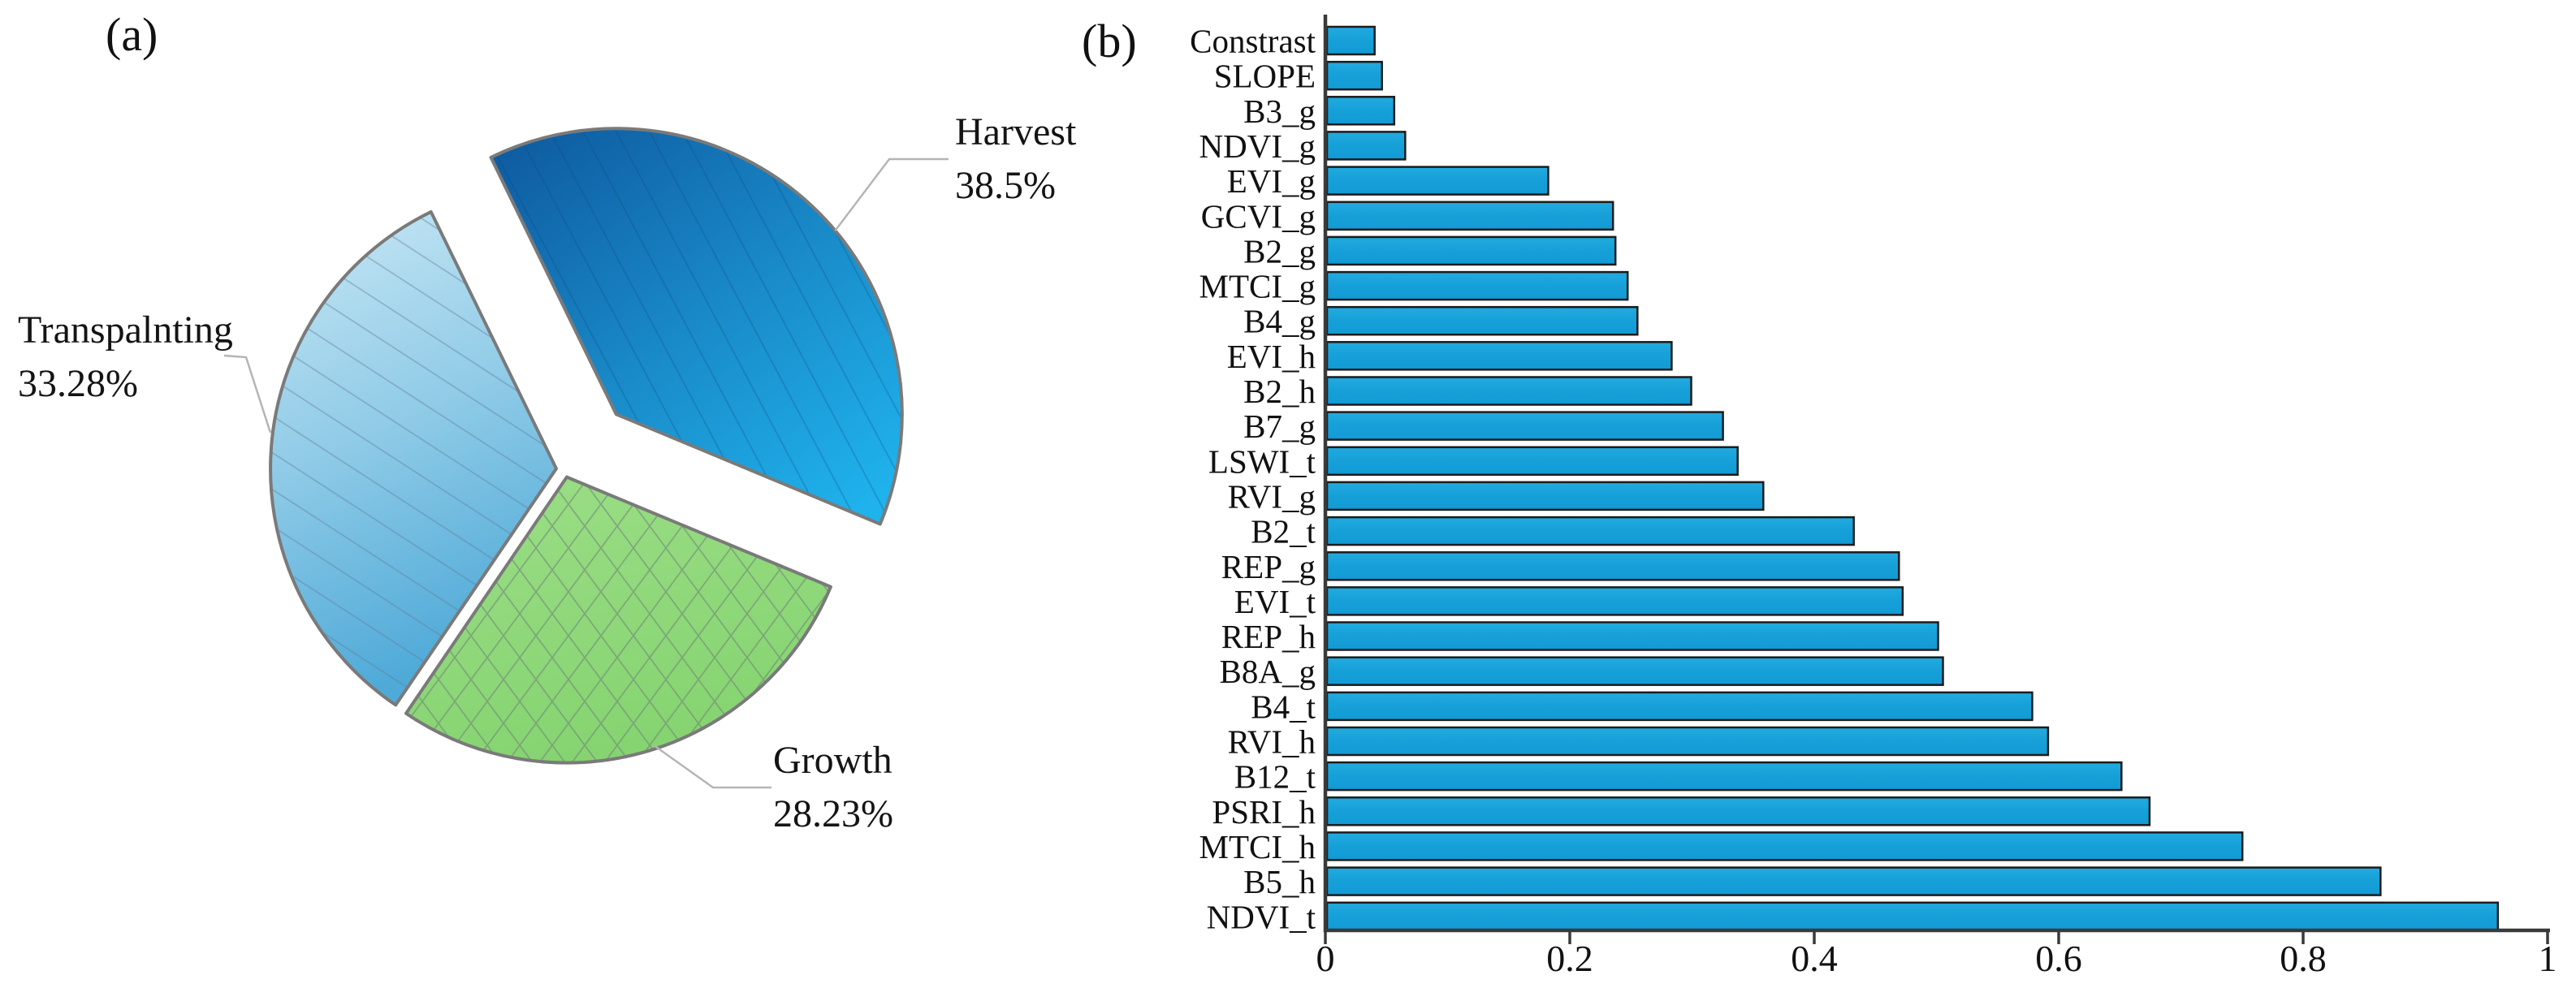 This screenshot has height=1001, width=2576. Describe the element at coordinates (1262, 461) in the screenshot. I see `bar-label: LSWI_t` at that location.